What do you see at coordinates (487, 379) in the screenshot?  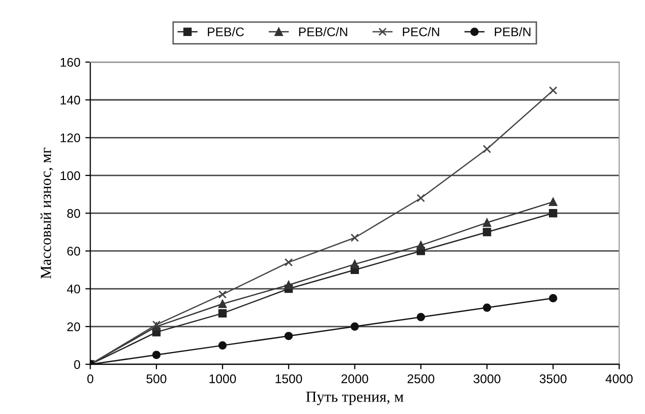 I see `x-tick-label: 3000` at bounding box center [487, 379].